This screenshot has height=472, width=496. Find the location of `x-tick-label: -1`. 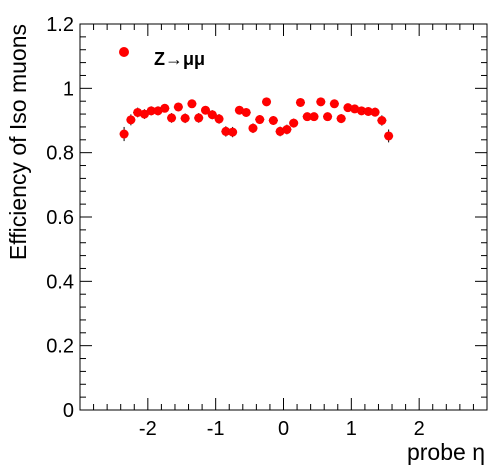

x-tick-label: -1 is located at coordinates (216, 429).